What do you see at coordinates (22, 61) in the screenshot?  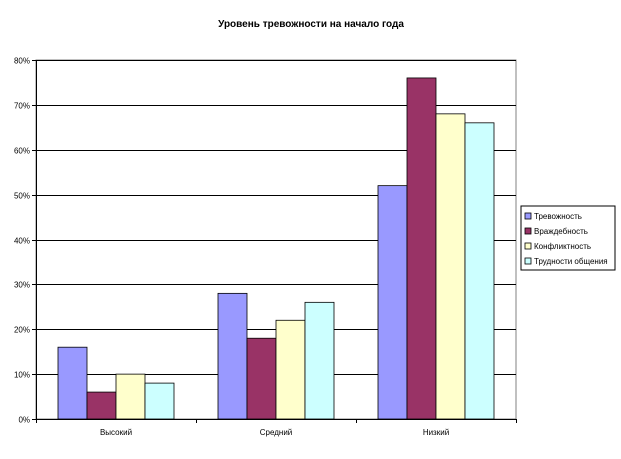 I see `y-tick-label: 80%` at bounding box center [22, 61].